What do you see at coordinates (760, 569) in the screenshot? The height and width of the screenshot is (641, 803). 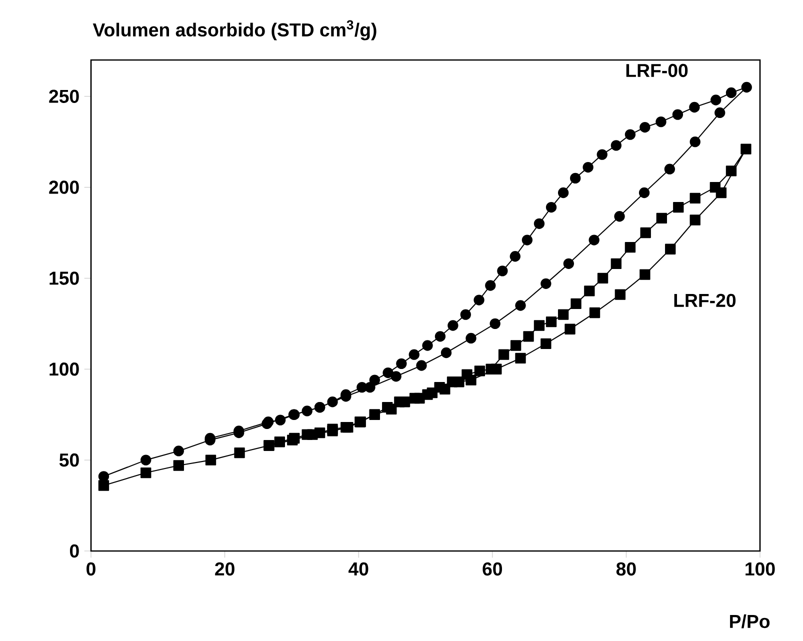 I see `x-tick-label: 100` at bounding box center [760, 569].